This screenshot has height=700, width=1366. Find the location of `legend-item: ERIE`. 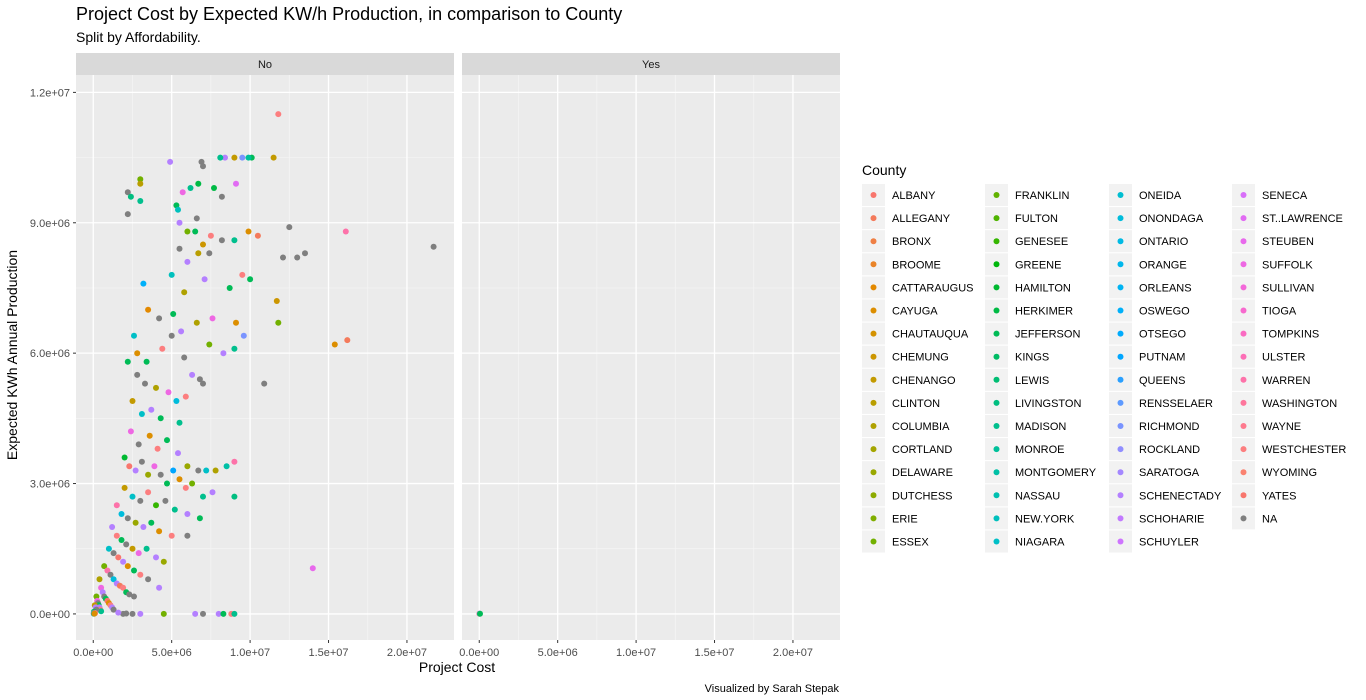

legend-item: ERIE is located at coordinates (890, 518).